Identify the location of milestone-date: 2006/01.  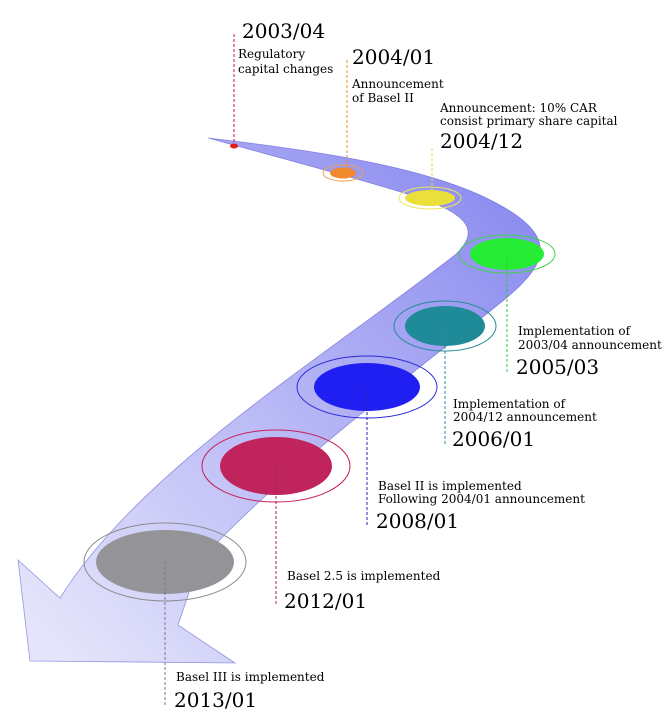
(493, 439).